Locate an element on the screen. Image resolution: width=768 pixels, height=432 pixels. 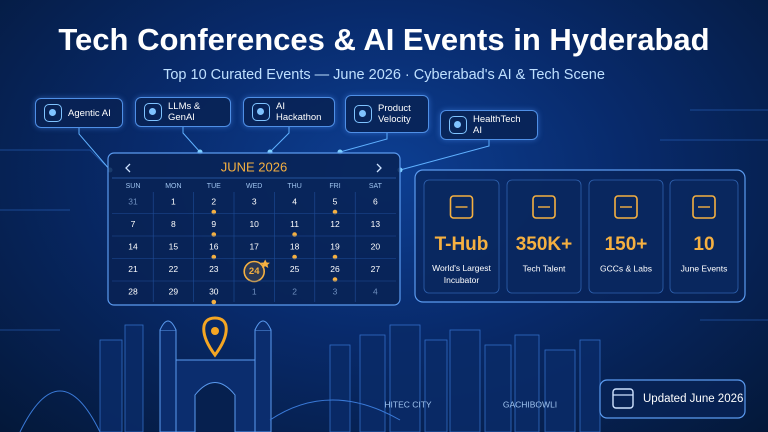
calendar-day: 1 is located at coordinates (254, 291).